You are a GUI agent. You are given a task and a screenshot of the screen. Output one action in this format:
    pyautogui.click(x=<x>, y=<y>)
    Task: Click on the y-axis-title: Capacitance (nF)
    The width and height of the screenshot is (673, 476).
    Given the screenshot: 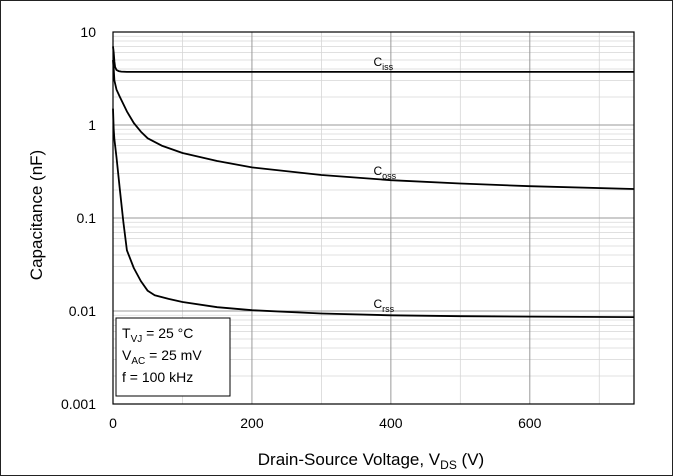 What is the action you would take?
    pyautogui.click(x=36, y=215)
    